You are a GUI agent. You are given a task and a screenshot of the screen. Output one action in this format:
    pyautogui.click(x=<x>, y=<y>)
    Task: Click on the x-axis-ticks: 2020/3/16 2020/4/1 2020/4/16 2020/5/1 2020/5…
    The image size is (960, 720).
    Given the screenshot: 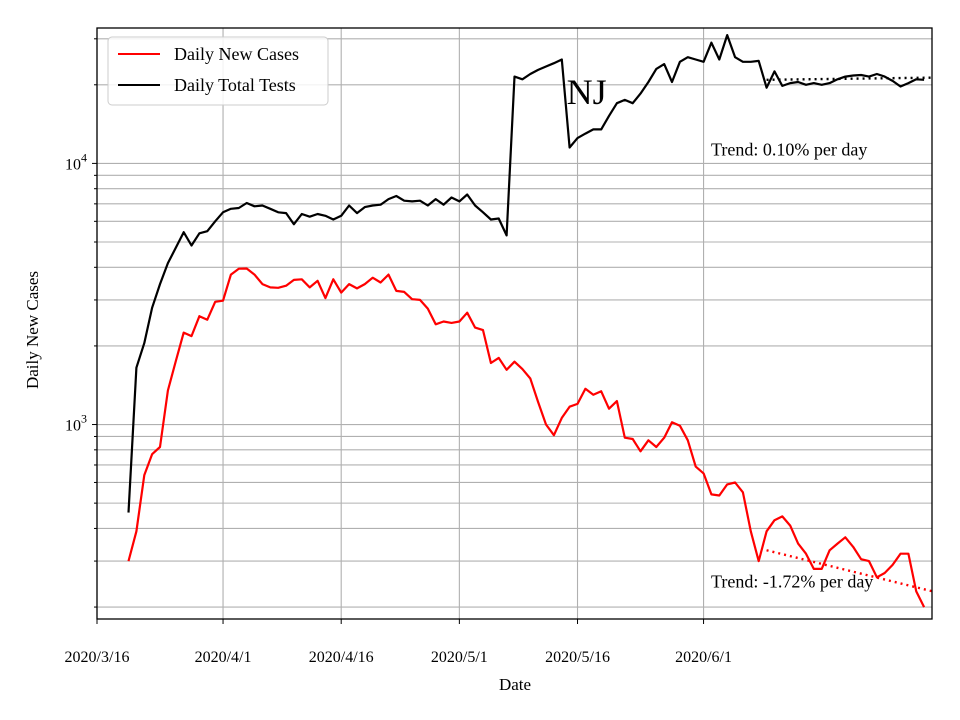 What is the action you would take?
    pyautogui.click(x=398, y=642)
    